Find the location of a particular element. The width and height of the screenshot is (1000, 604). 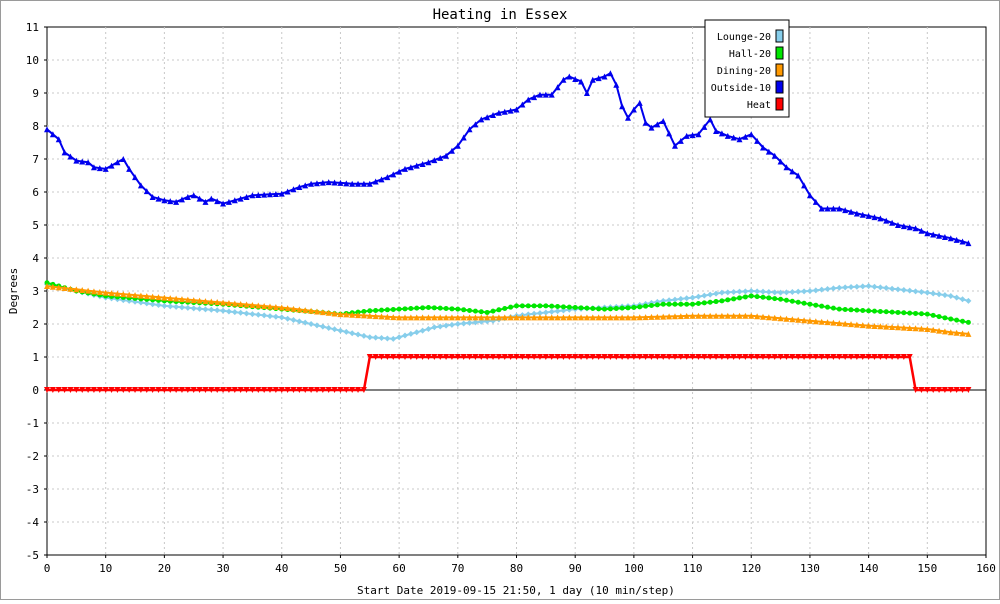

legend-swatch is located at coordinates (779, 53).